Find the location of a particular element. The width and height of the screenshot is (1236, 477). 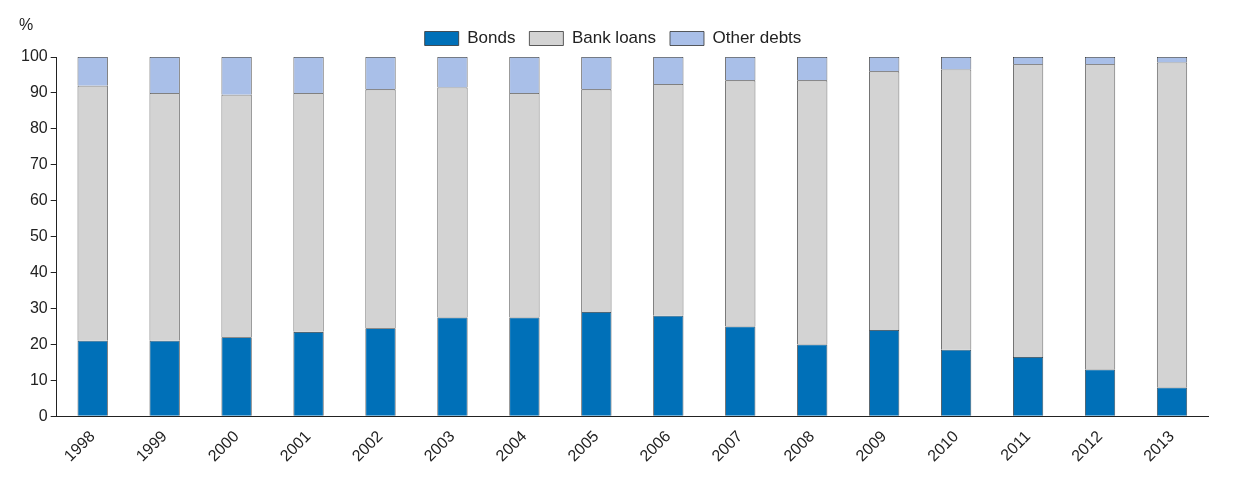

y-tick-label: 100 is located at coordinates (34, 56).